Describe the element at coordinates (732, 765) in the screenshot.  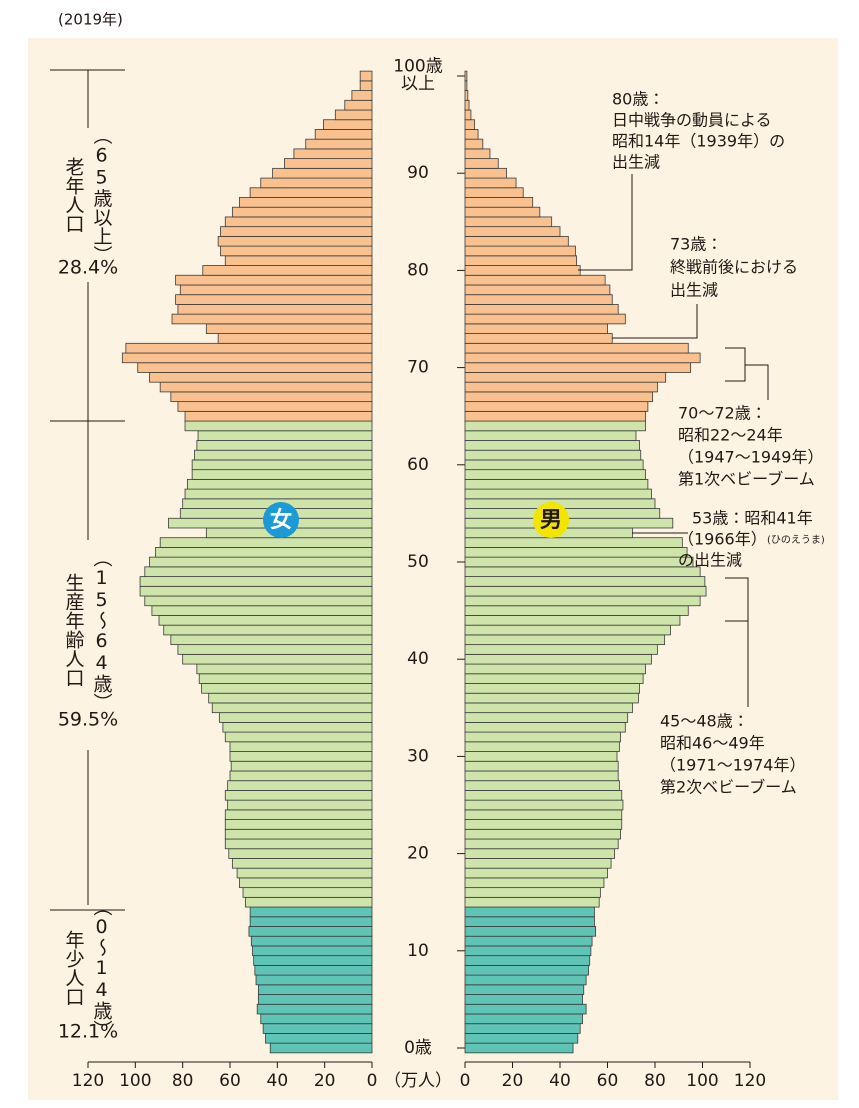
I see `annotation-text: （1971〜1974年）` at that location.